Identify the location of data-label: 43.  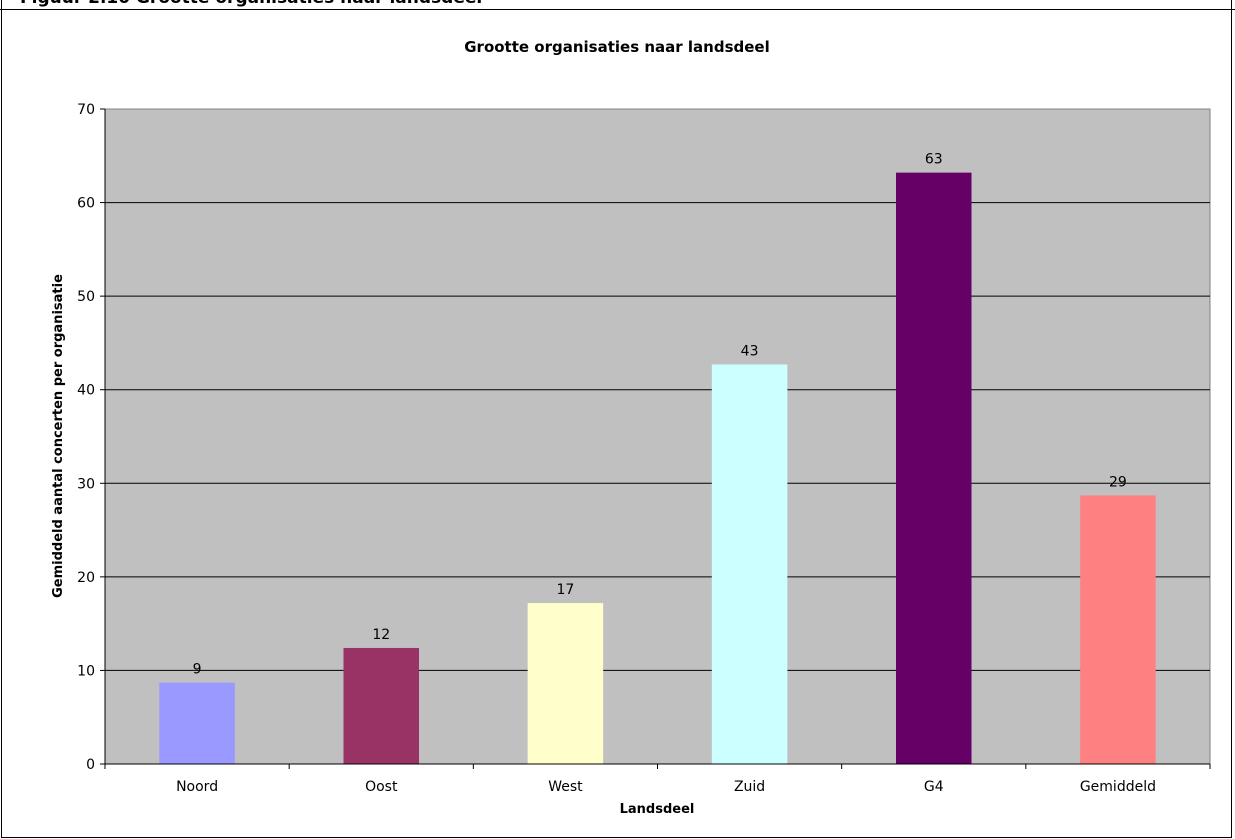
(750, 351).